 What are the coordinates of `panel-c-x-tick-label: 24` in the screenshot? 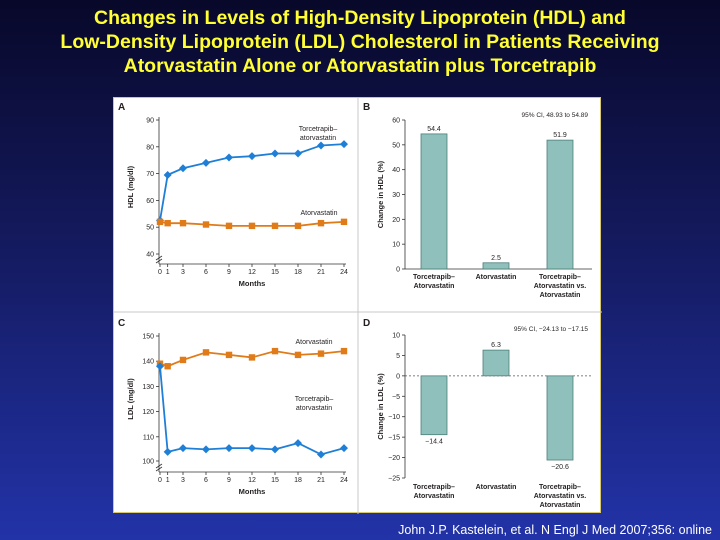 It's located at (344, 480).